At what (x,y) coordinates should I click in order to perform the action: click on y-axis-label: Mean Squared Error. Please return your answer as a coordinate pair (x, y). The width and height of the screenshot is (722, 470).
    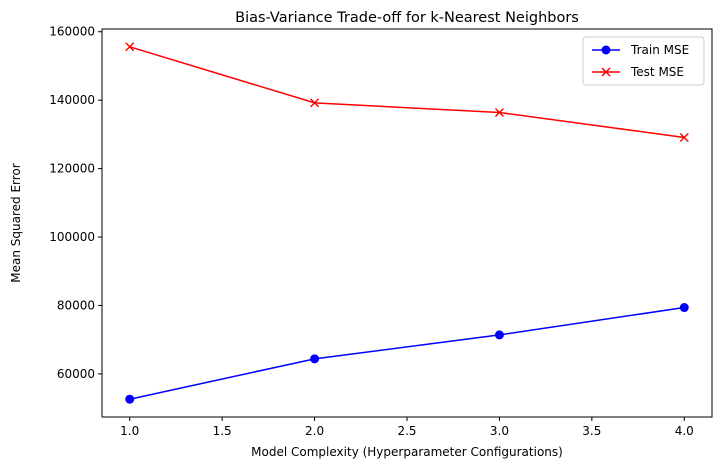
    Looking at the image, I should click on (16, 223).